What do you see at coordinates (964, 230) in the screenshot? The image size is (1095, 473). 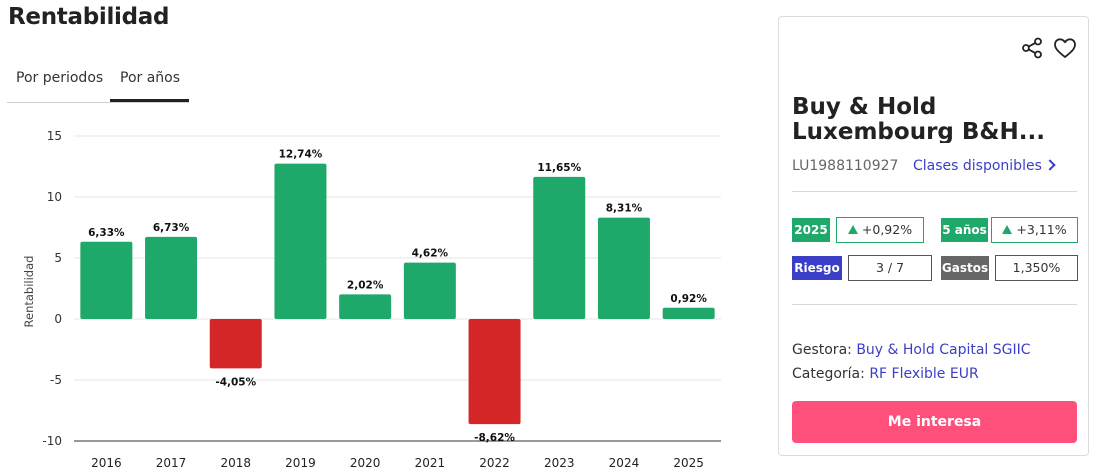 I see `five-years-badge: 5 años` at bounding box center [964, 230].